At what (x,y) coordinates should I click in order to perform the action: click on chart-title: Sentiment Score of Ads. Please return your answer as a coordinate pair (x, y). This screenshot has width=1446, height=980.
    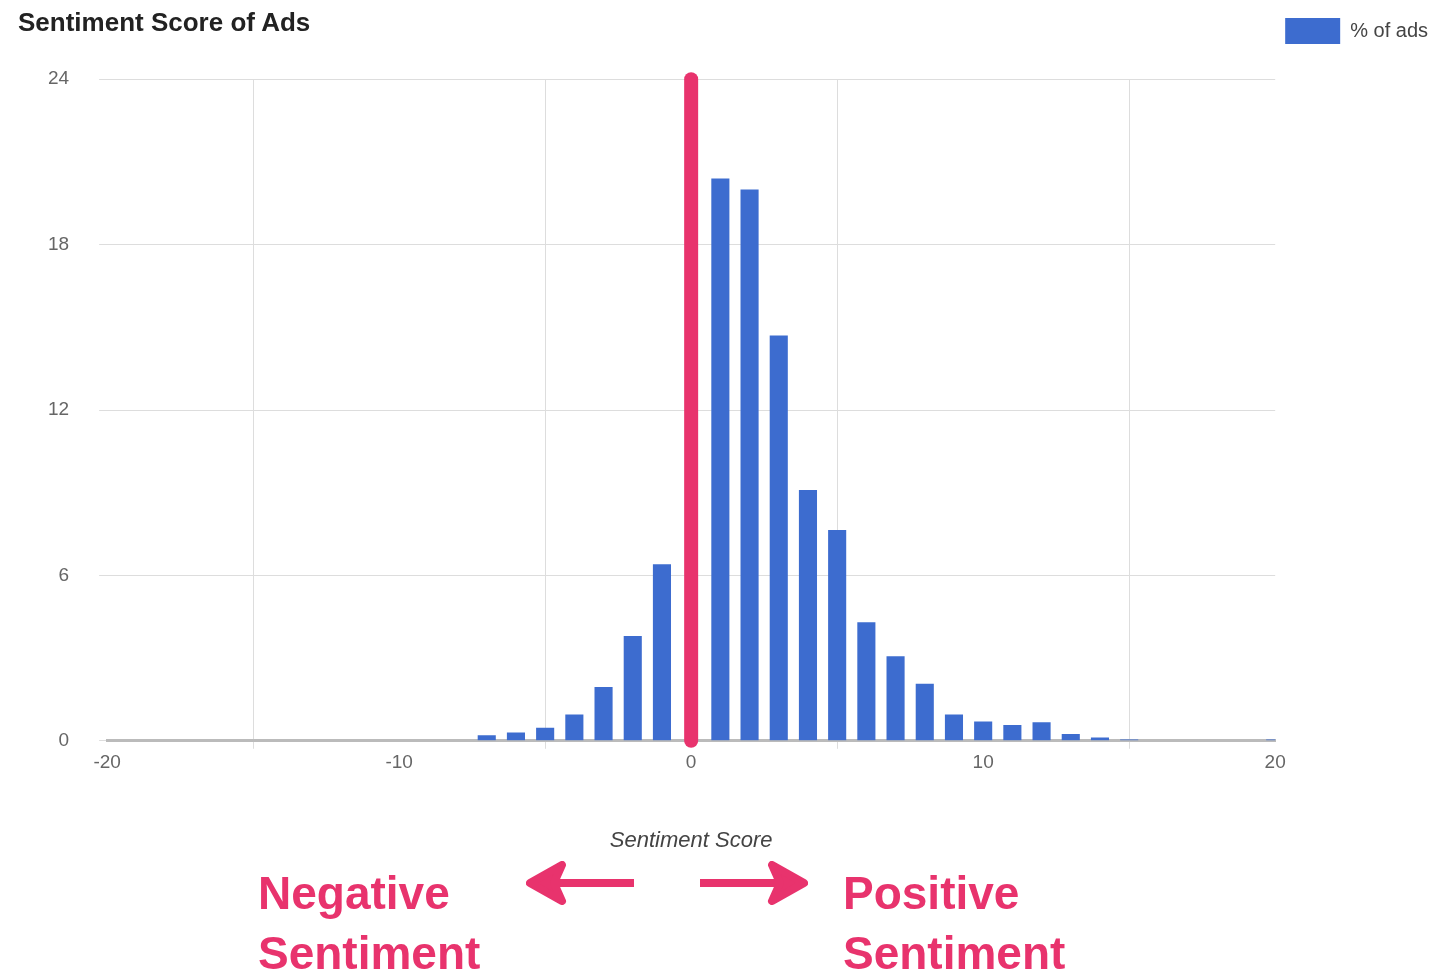
    Looking at the image, I should click on (164, 21).